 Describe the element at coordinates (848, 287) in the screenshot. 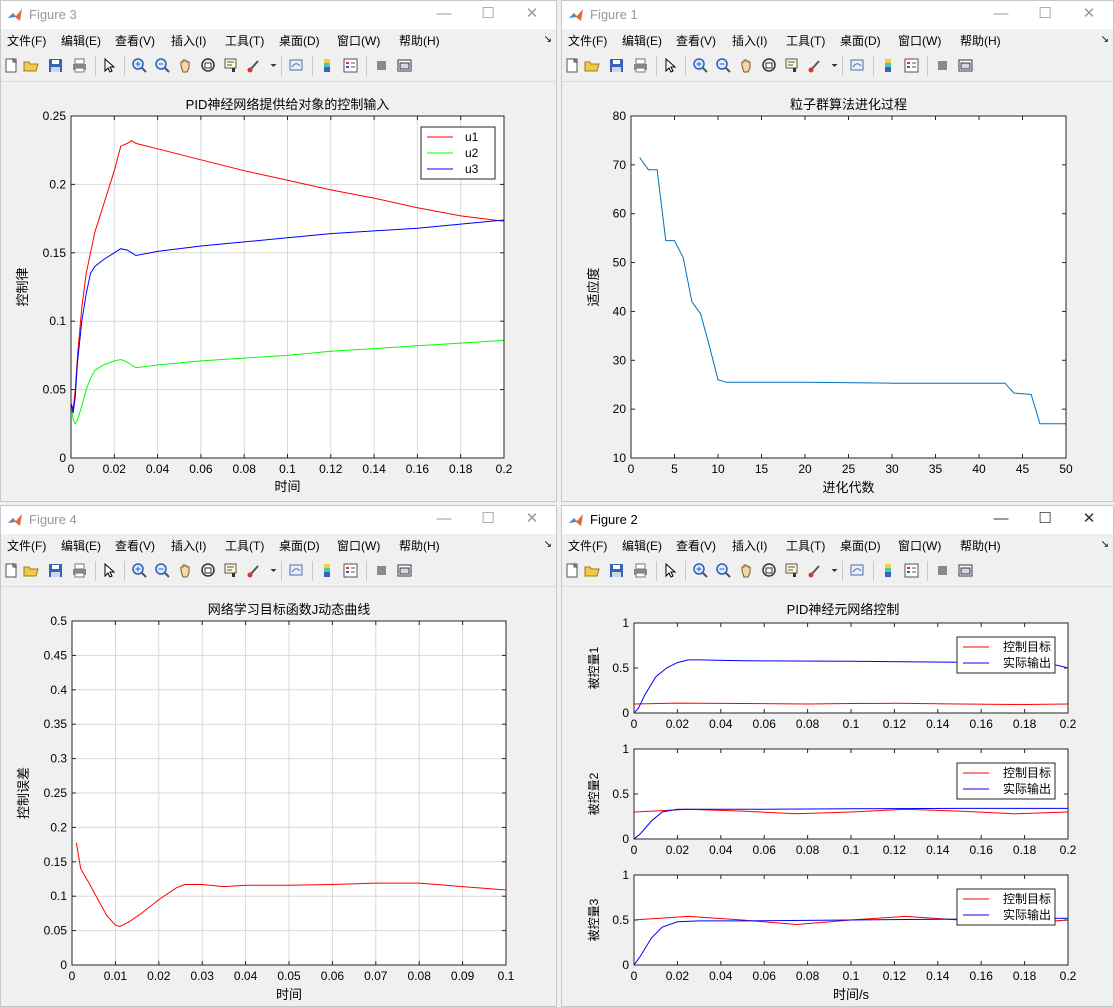

I see `plot-area` at that location.